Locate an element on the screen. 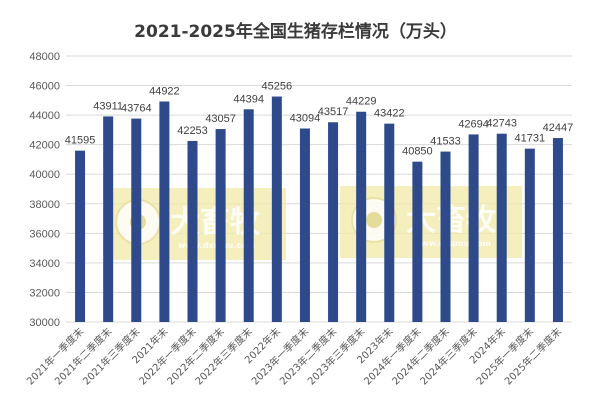 The image size is (591, 409). data-label: 41731 is located at coordinates (530, 139).